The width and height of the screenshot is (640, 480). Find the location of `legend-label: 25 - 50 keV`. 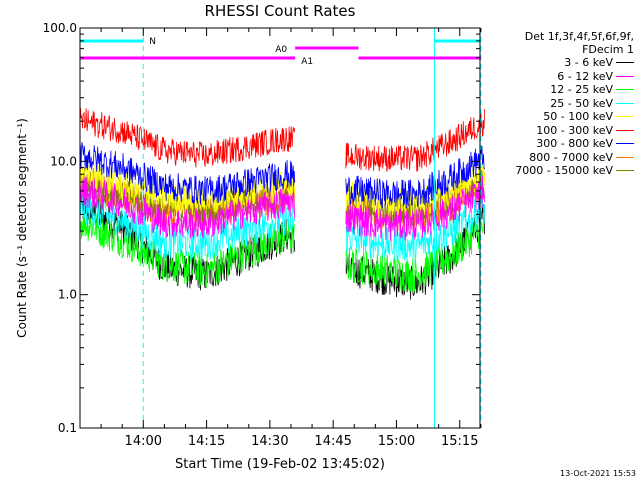

legend-label: 25 - 50 keV is located at coordinates (581, 103).